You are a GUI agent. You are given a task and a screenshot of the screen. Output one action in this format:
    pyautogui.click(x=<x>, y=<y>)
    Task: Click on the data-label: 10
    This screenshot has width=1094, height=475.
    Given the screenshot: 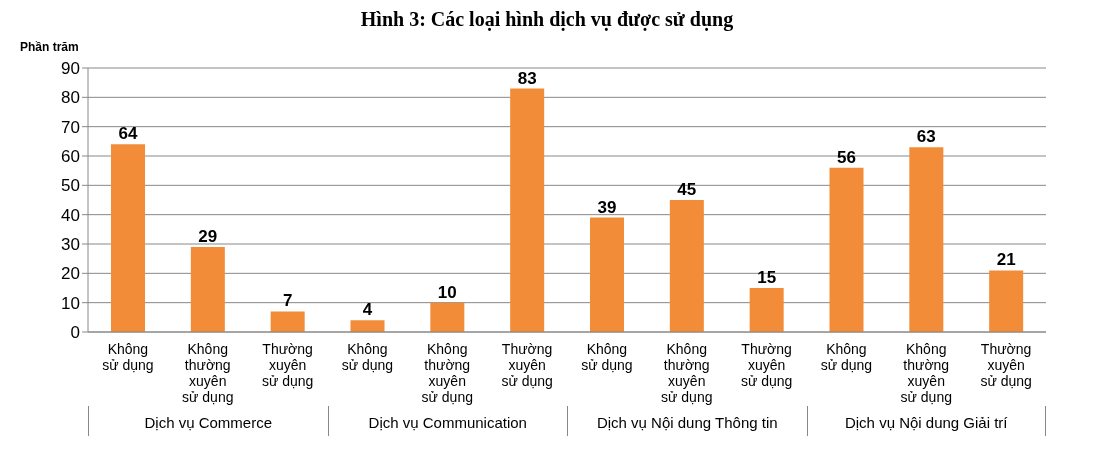 What is the action you would take?
    pyautogui.click(x=447, y=292)
    